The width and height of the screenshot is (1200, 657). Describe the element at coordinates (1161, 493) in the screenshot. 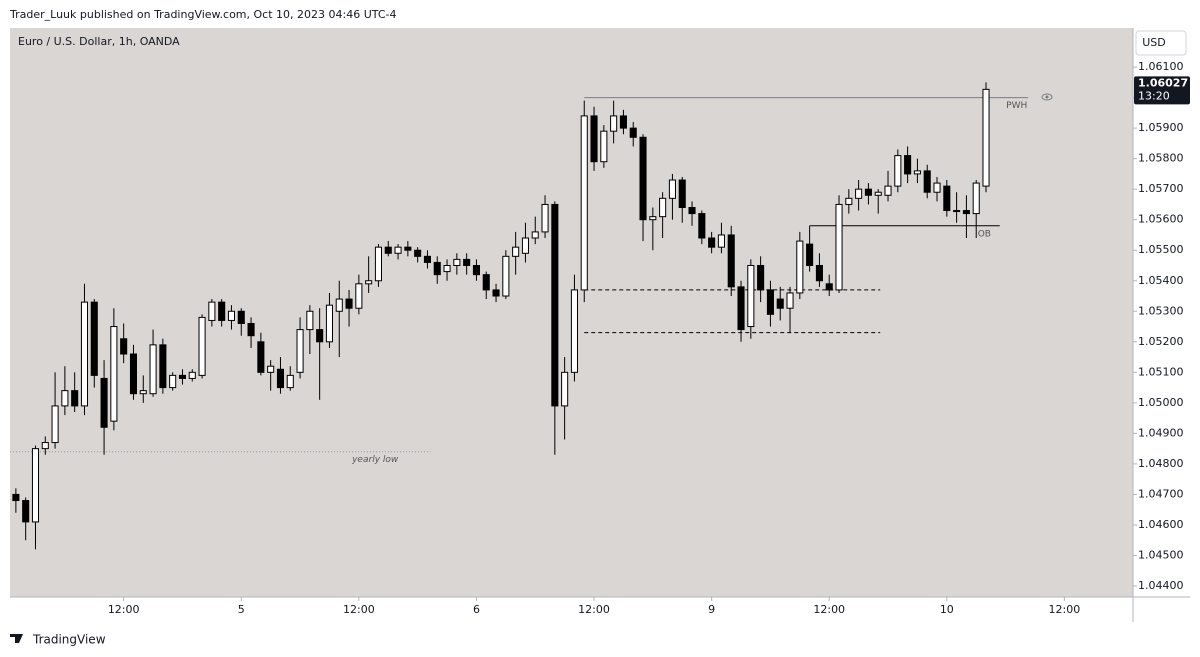

I see `y-tick-label: 1.04700` at that location.